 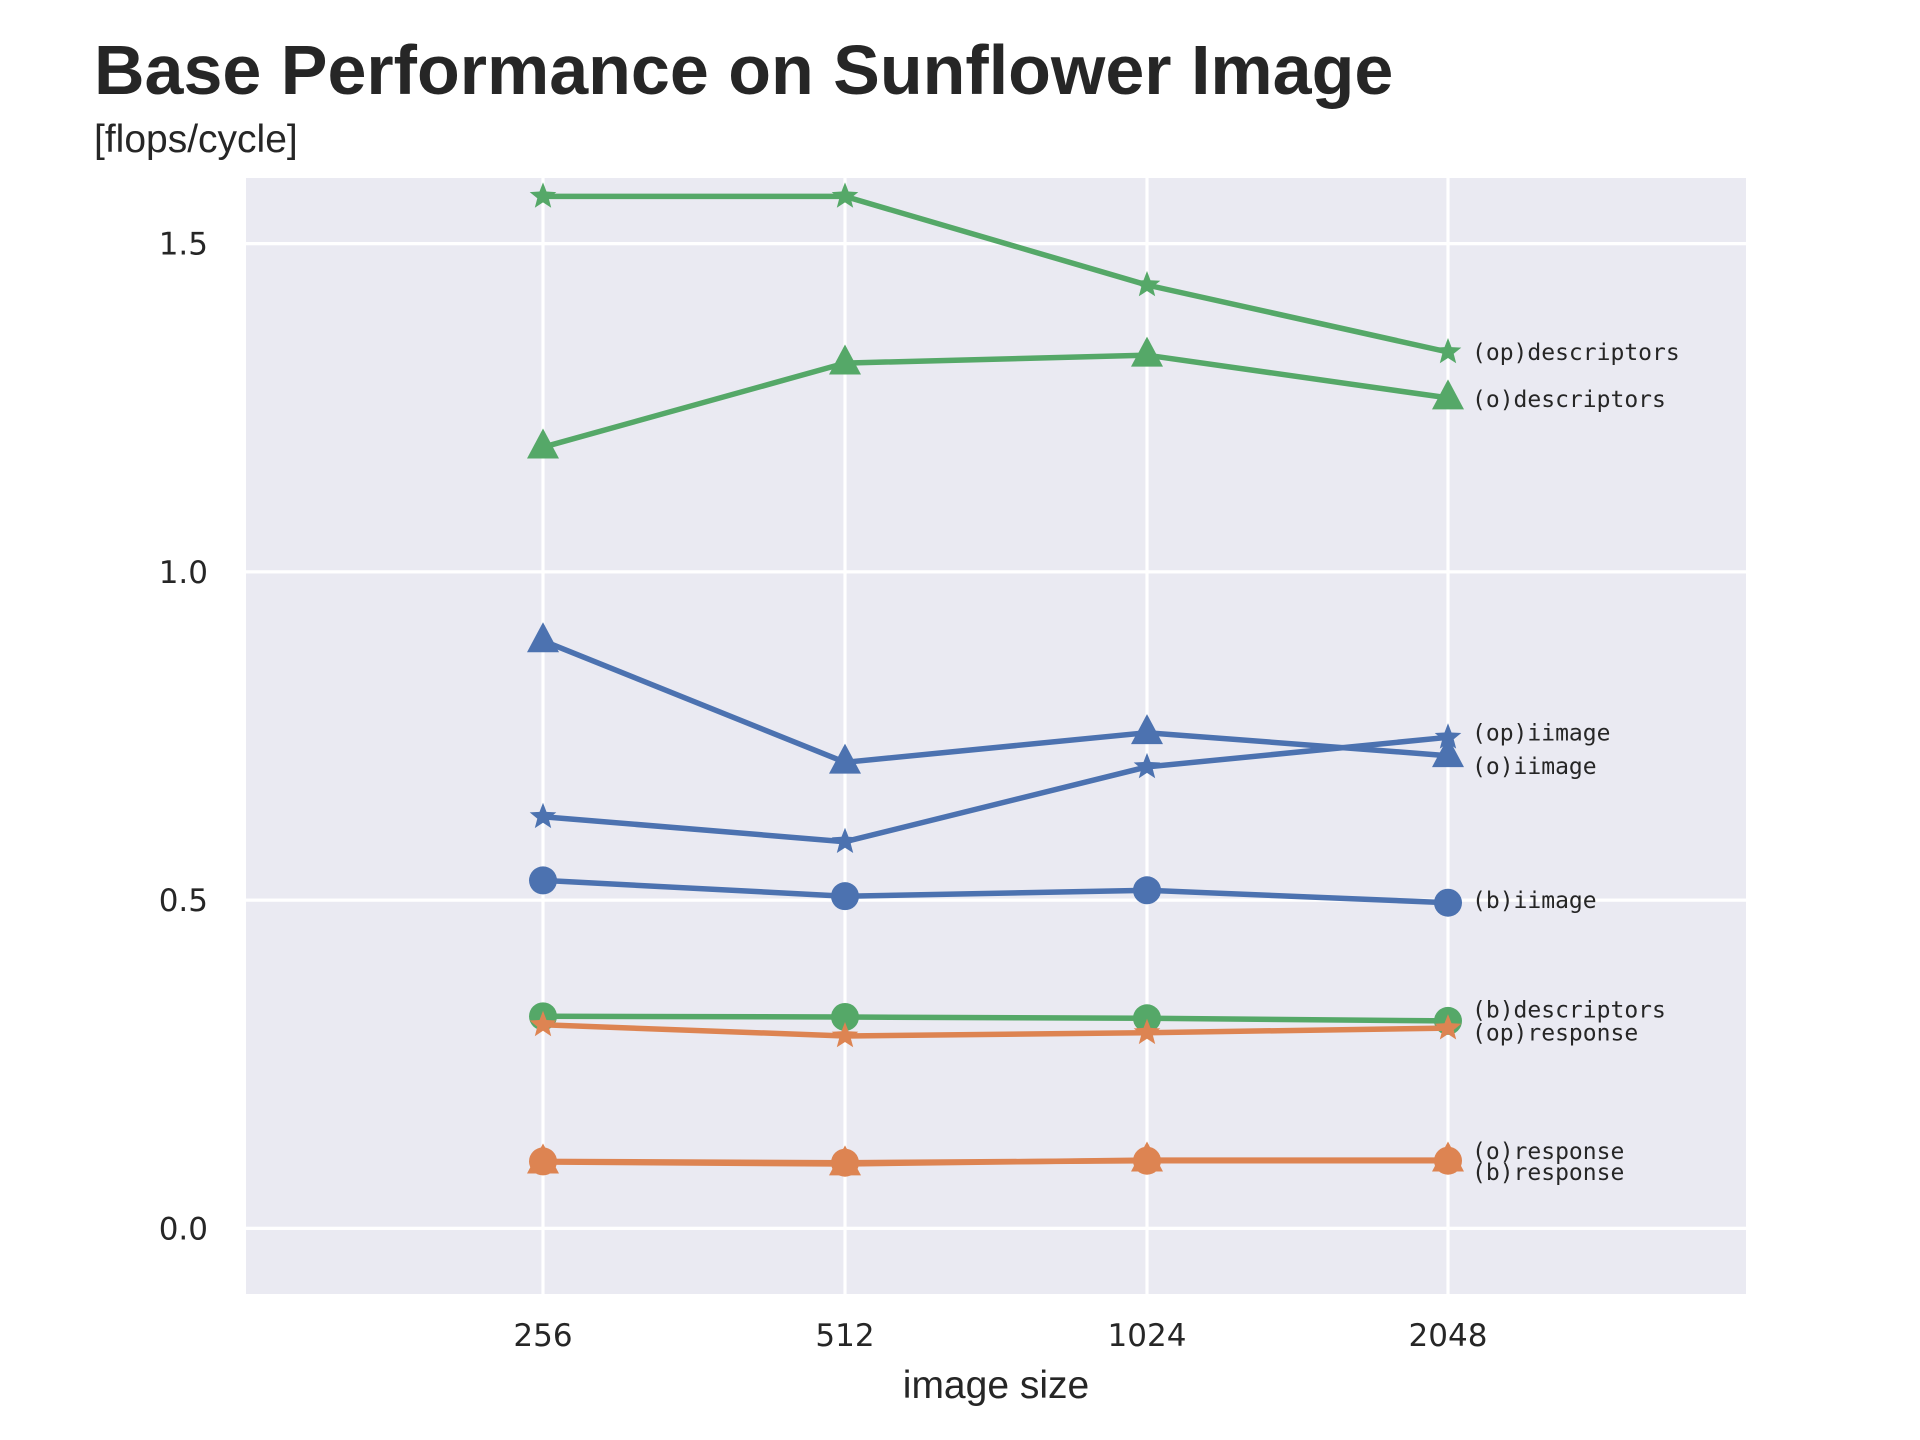 I want to click on series-end-label: (b)descriptors, so click(x=1569, y=1011).